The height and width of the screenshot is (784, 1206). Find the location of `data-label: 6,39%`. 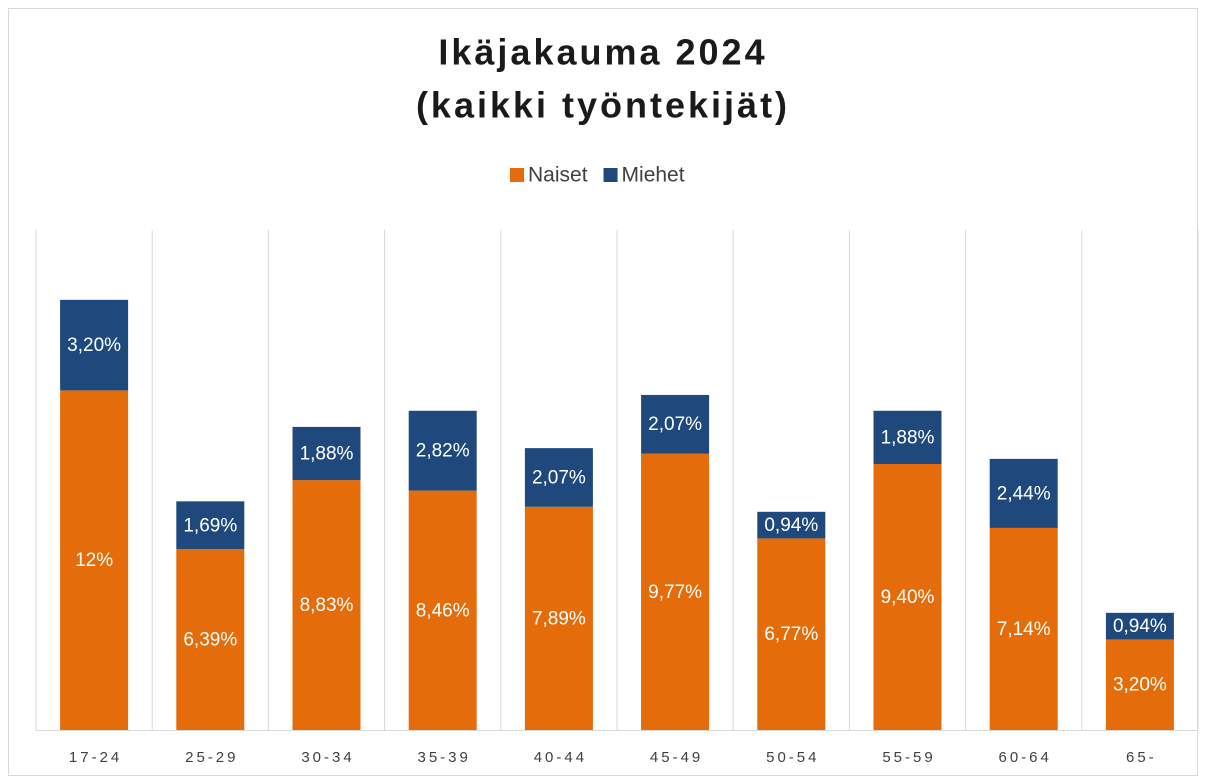

data-label: 6,39% is located at coordinates (210, 640).